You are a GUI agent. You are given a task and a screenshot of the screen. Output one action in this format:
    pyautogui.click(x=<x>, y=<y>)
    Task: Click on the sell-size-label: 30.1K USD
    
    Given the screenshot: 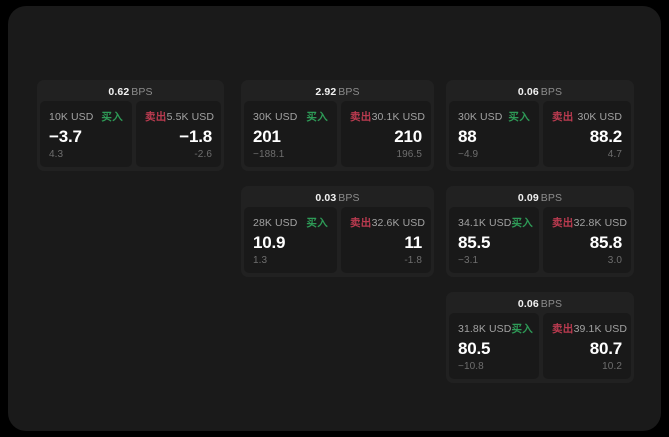 What is the action you would take?
    pyautogui.click(x=398, y=117)
    